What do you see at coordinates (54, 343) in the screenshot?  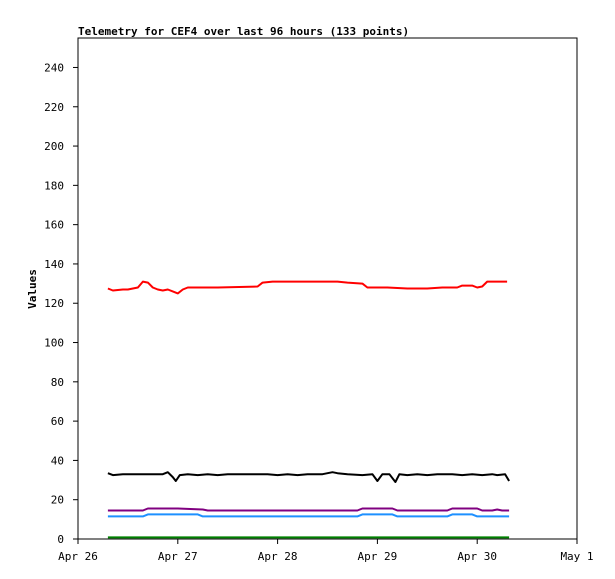 I see `y-tick-label: 100` at bounding box center [54, 343].